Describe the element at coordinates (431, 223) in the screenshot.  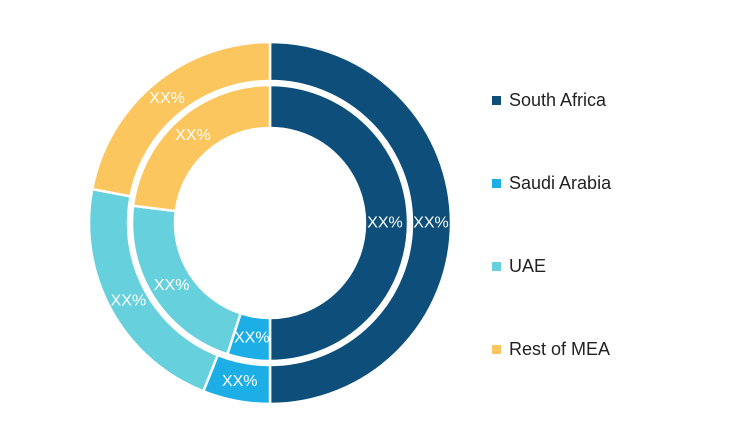
I see `outer-label-south-africa: XX%` at that location.